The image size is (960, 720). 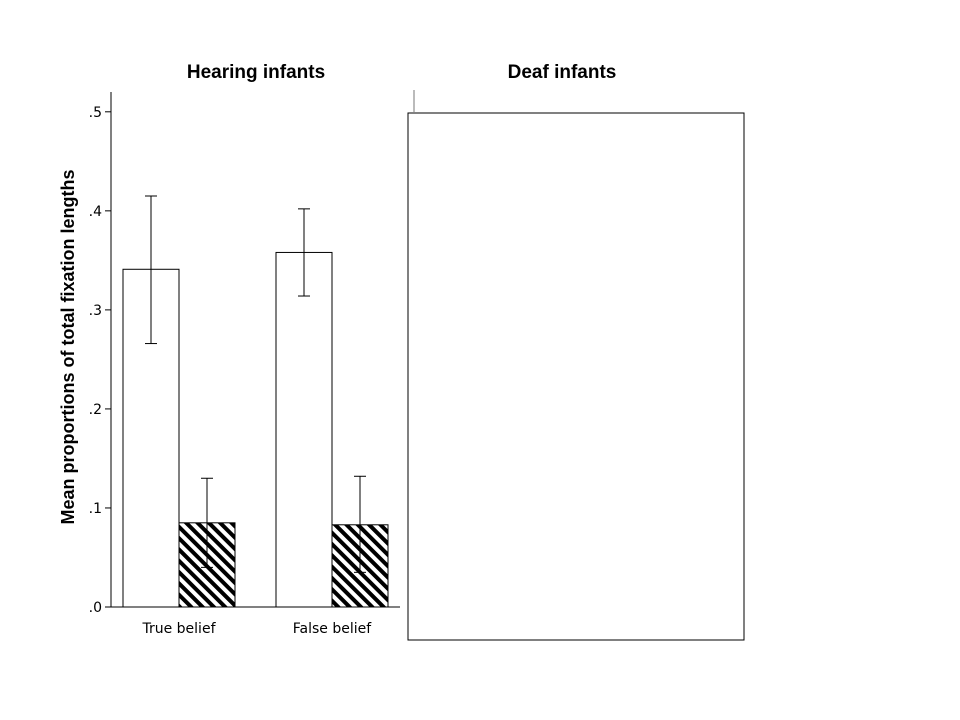 I want to click on bars, so click(x=255, y=429).